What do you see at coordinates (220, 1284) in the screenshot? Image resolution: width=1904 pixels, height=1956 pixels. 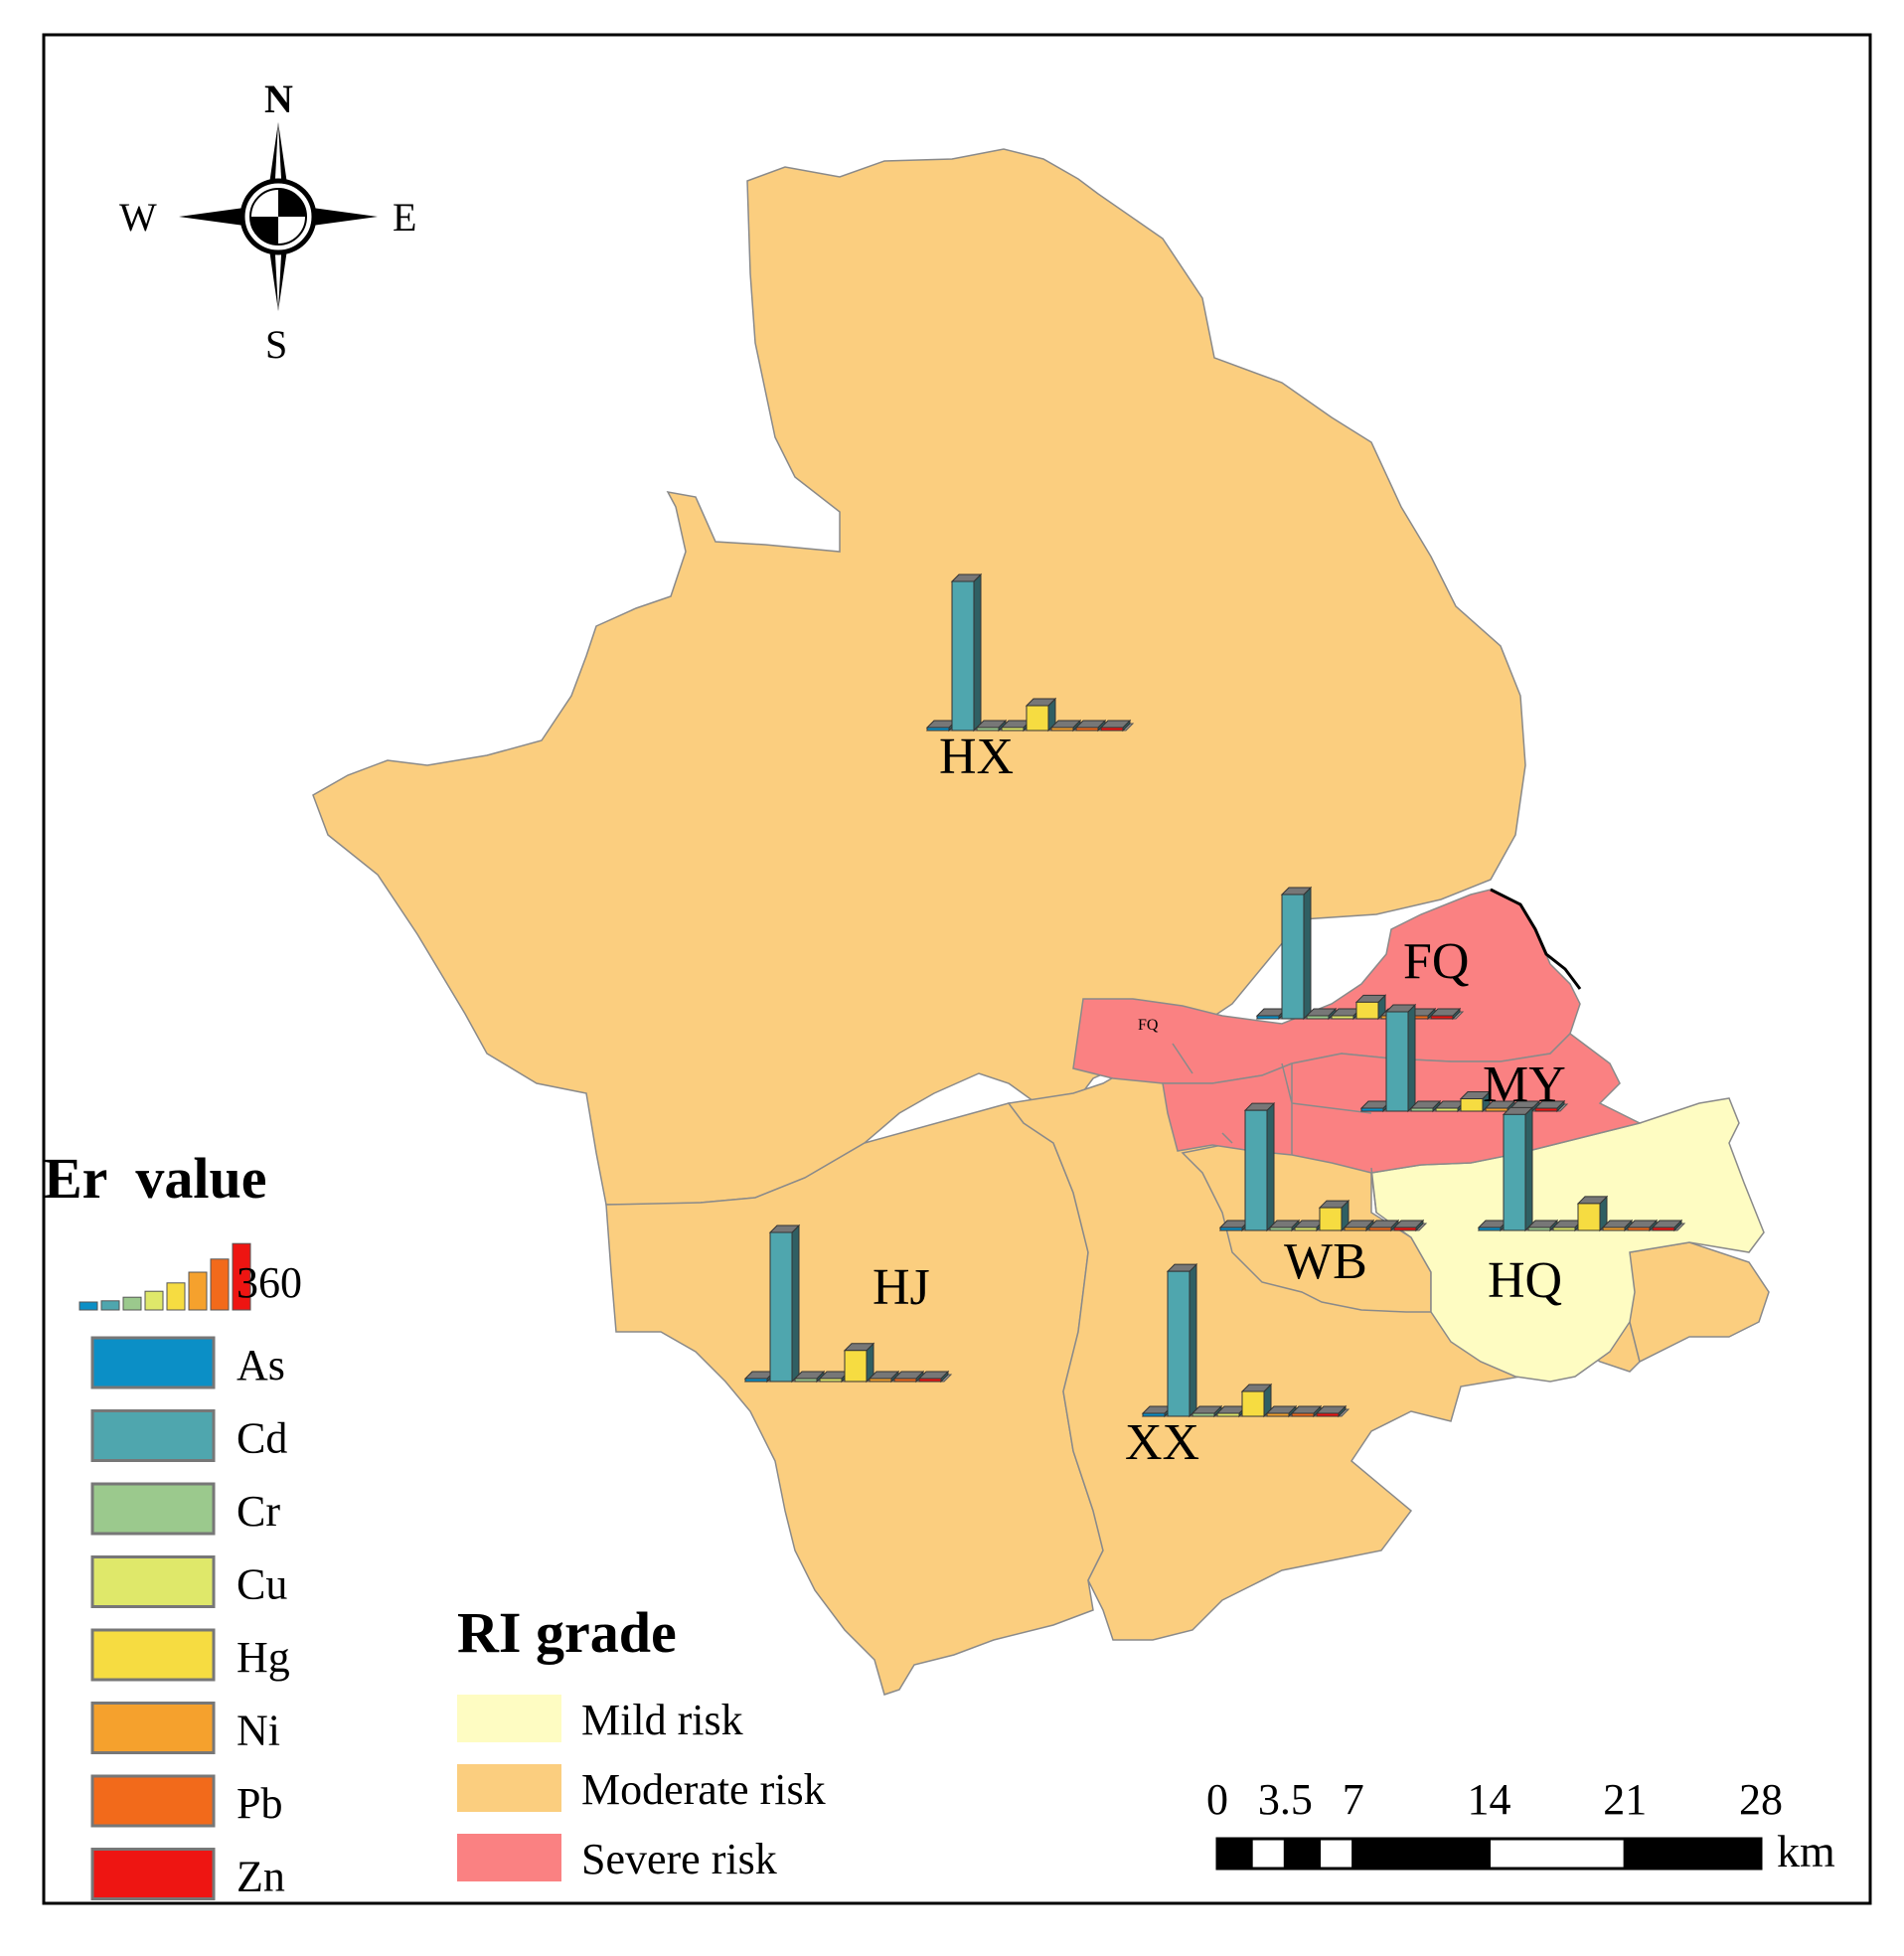 I see `er-scale-bar-pb` at bounding box center [220, 1284].